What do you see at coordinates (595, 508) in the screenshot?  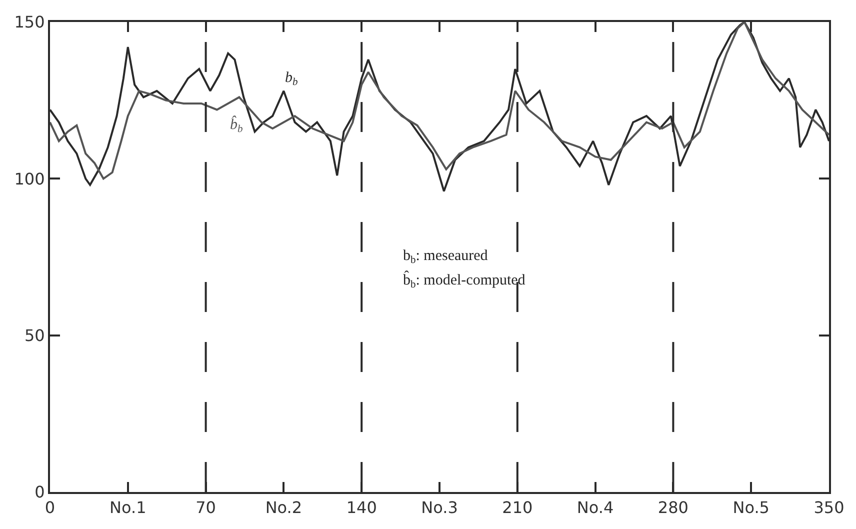 I see `x-tick-label: No.4` at bounding box center [595, 508].